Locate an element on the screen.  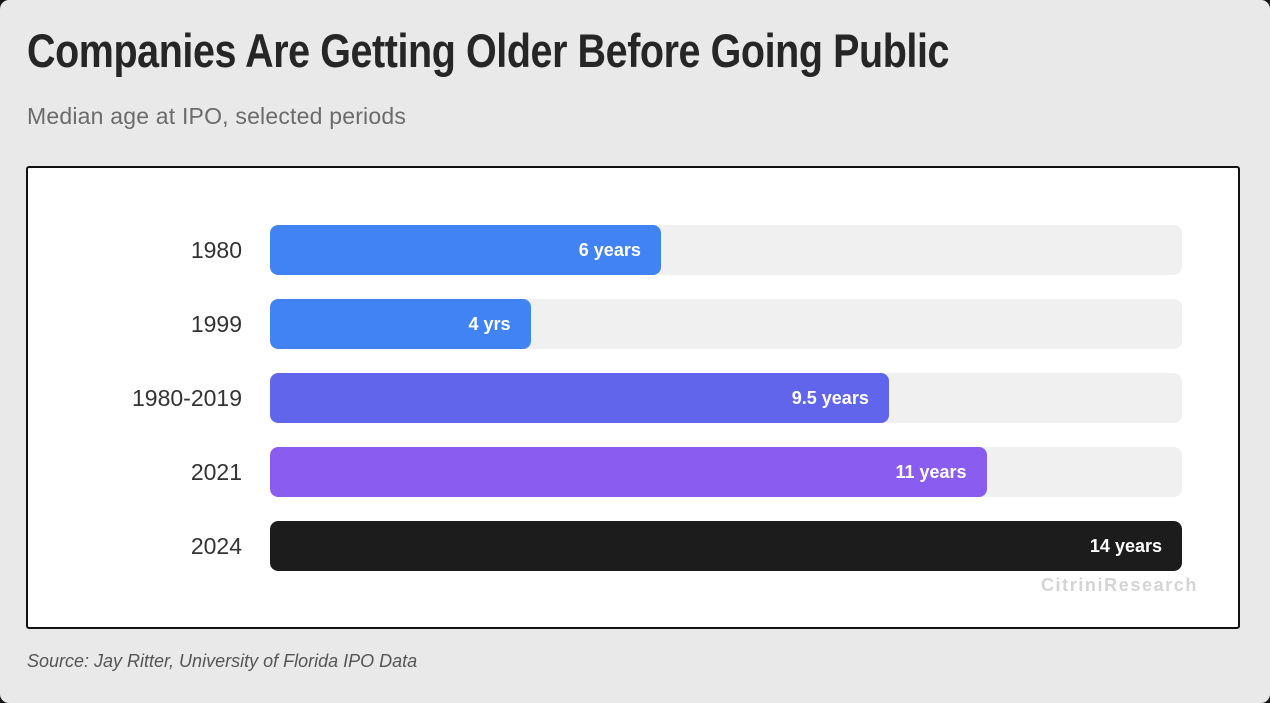
chart-row: 2024 14 years is located at coordinates (605, 546).